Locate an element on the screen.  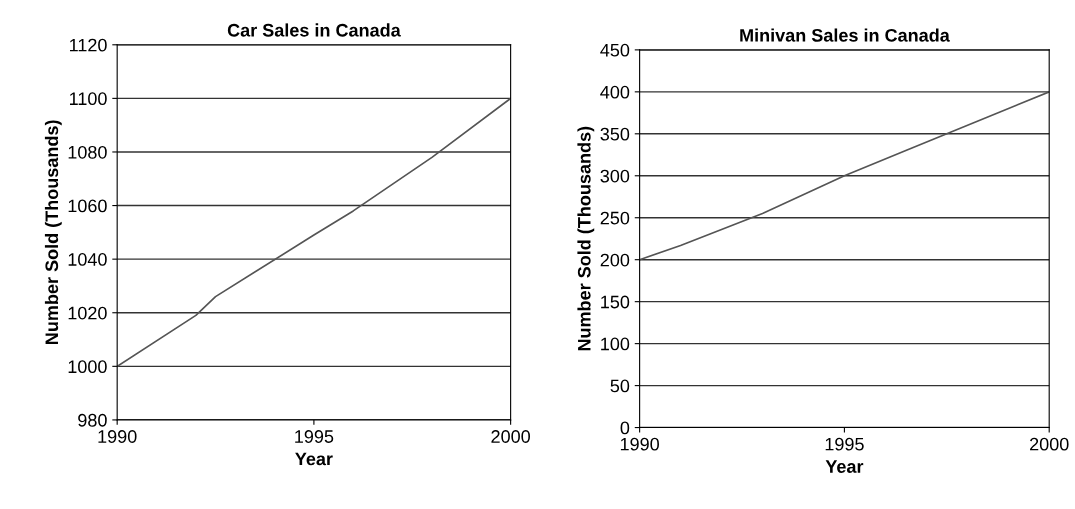
y-tick-label: 250 is located at coordinates (615, 218).